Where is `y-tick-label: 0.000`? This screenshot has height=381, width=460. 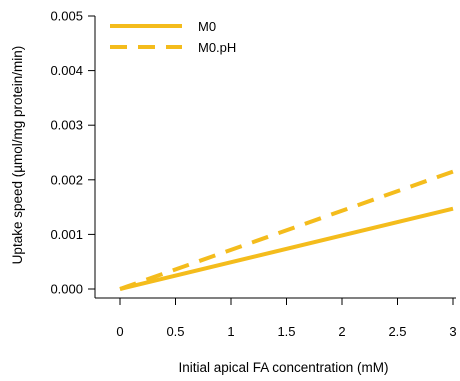 y-tick-label: 0.000 is located at coordinates (66, 289).